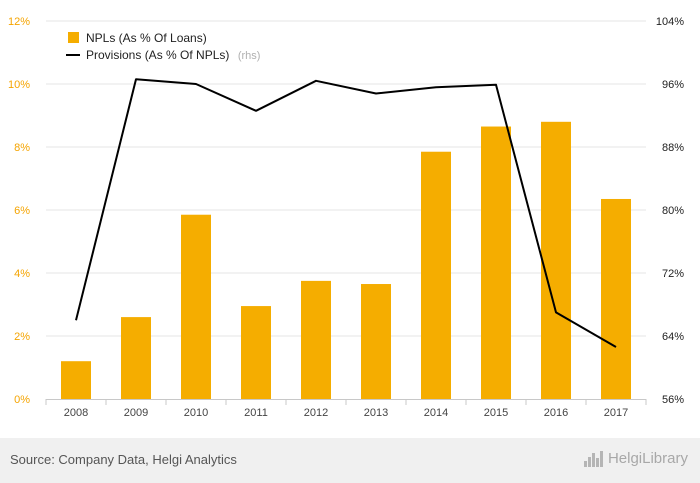  Describe the element at coordinates (136, 413) in the screenshot. I see `x-axis-tick-label: 2009` at that location.